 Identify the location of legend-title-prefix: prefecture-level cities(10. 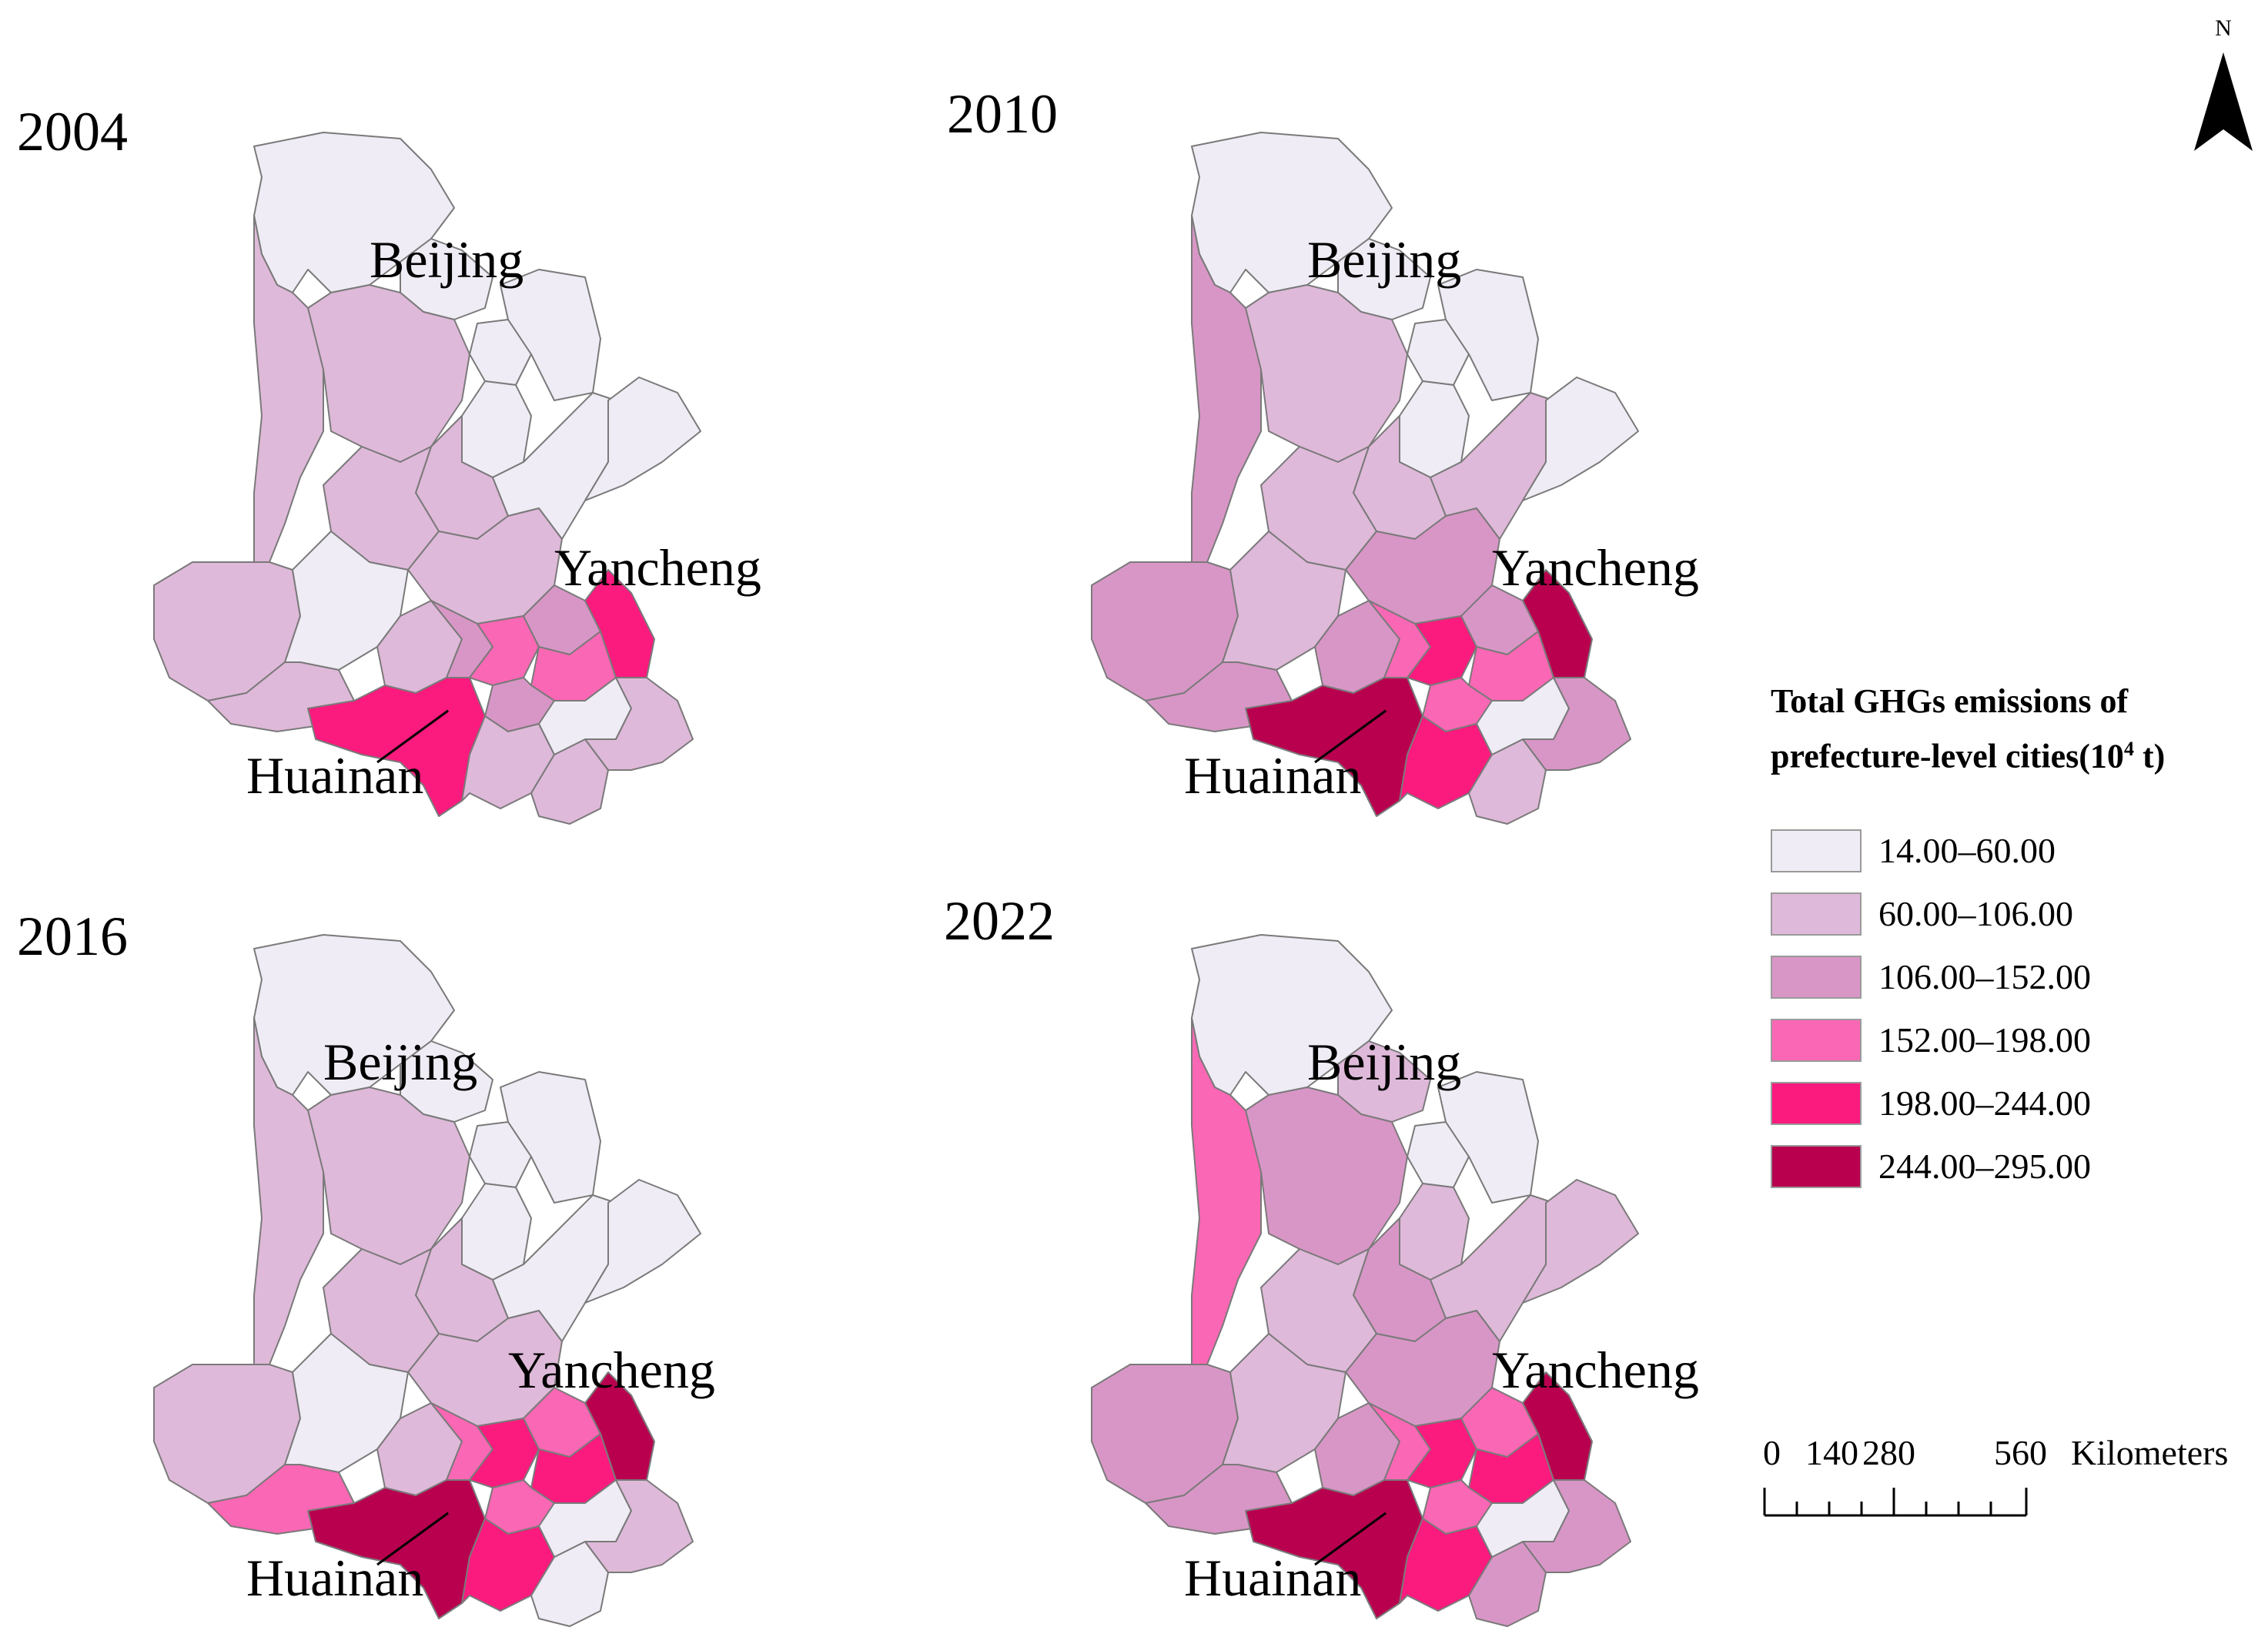
(1947, 756).